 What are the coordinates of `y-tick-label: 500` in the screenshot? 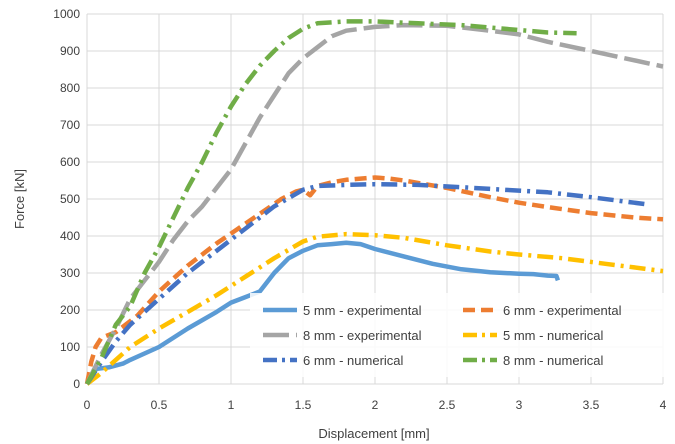 It's located at (70, 199).